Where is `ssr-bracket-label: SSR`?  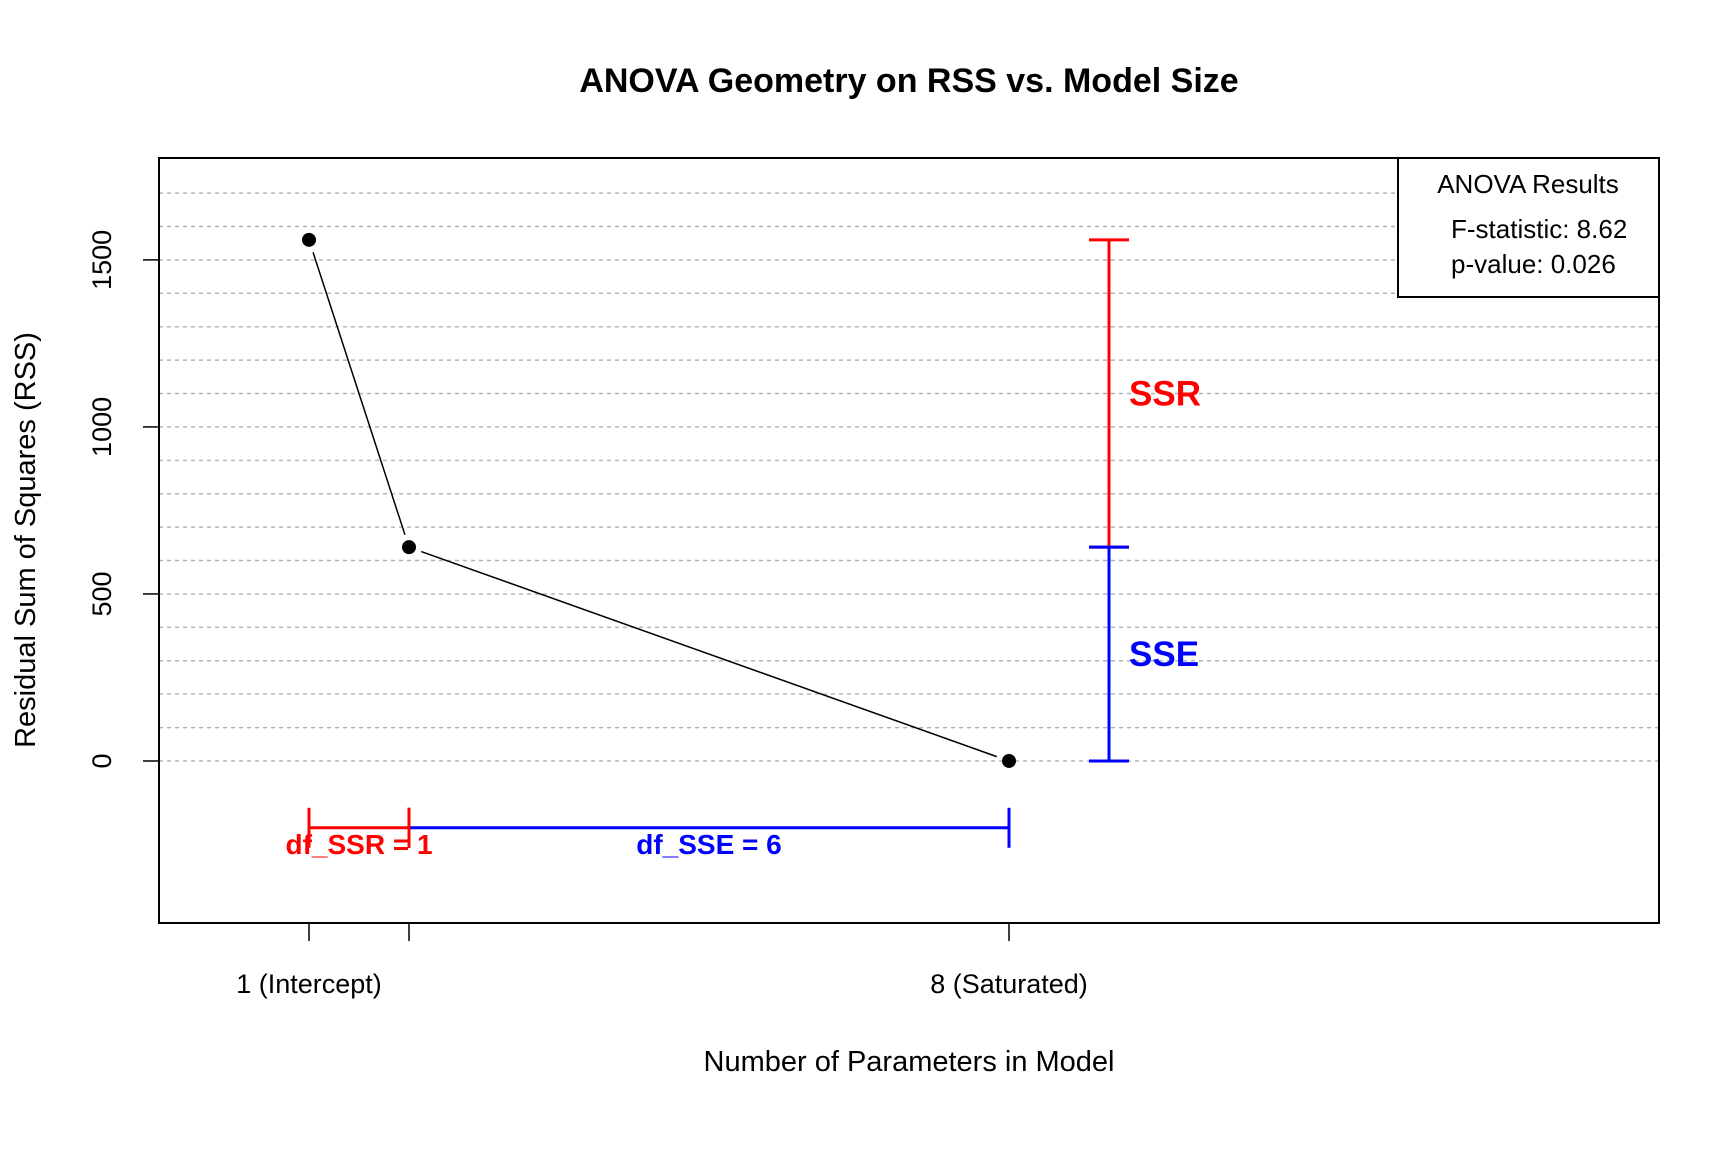 ssr-bracket-label: SSR is located at coordinates (1165, 394).